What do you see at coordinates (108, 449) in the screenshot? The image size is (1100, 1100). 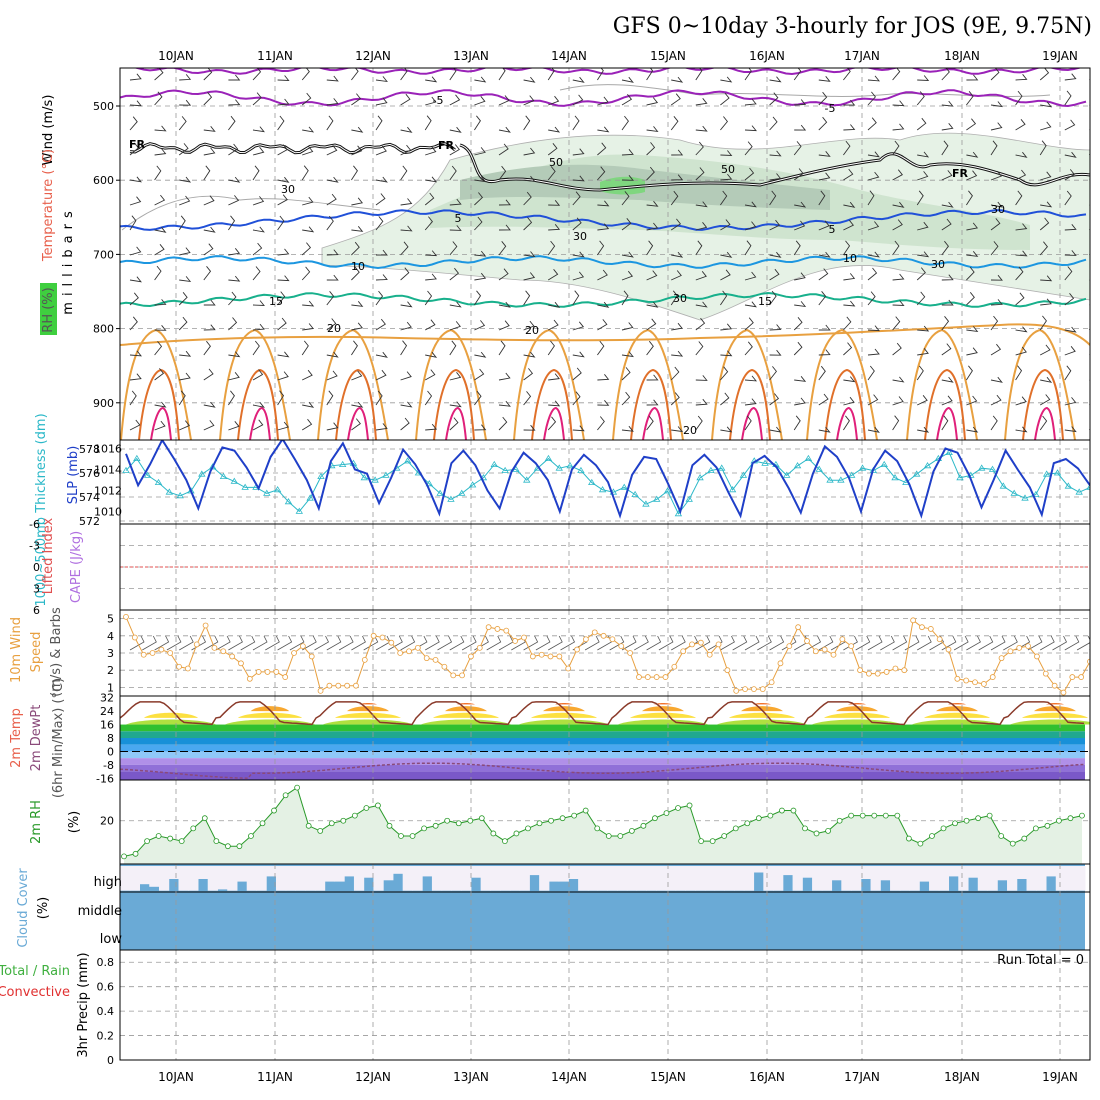 I see `slp-tick-label: 1016` at bounding box center [108, 449].